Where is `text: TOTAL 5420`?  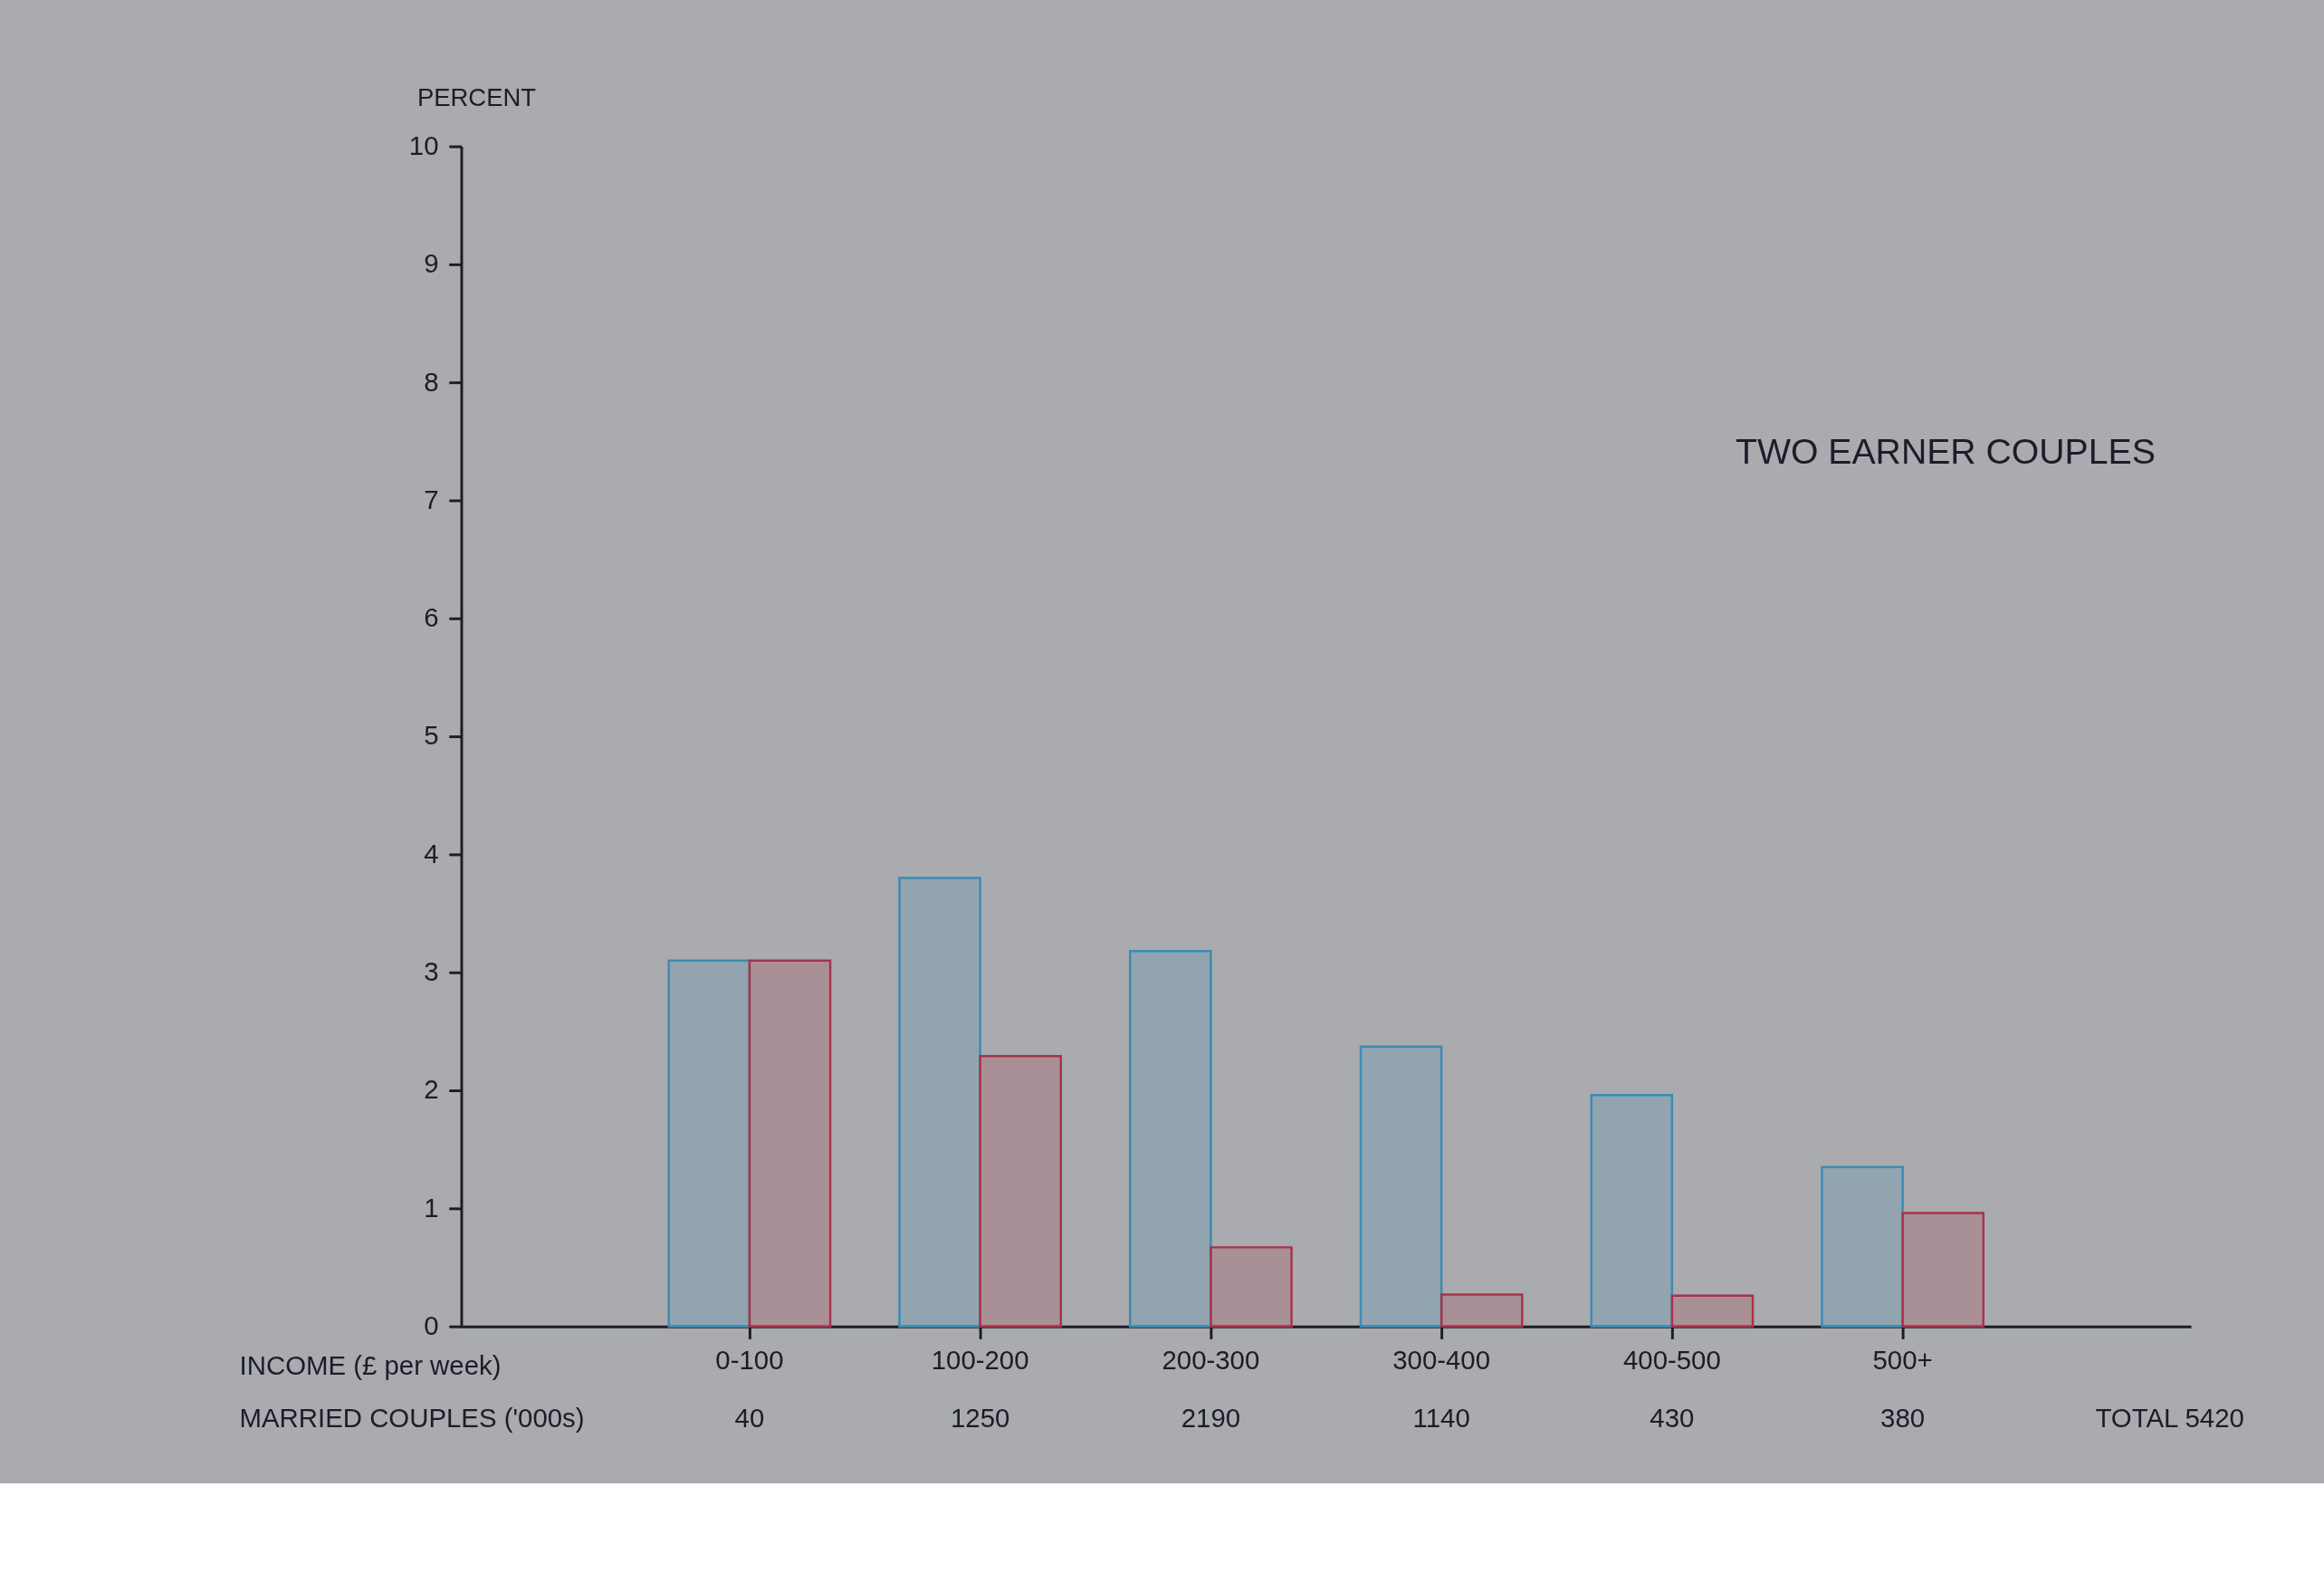 text: TOTAL 5420 is located at coordinates (2169, 1418).